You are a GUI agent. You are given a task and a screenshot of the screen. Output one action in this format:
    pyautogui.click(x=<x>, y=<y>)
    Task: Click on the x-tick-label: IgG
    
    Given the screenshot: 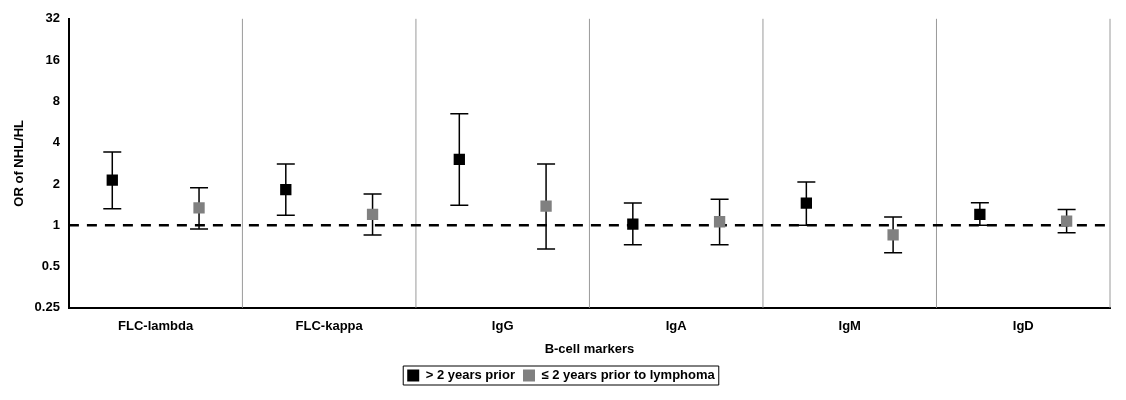 What is the action you would take?
    pyautogui.click(x=502, y=326)
    